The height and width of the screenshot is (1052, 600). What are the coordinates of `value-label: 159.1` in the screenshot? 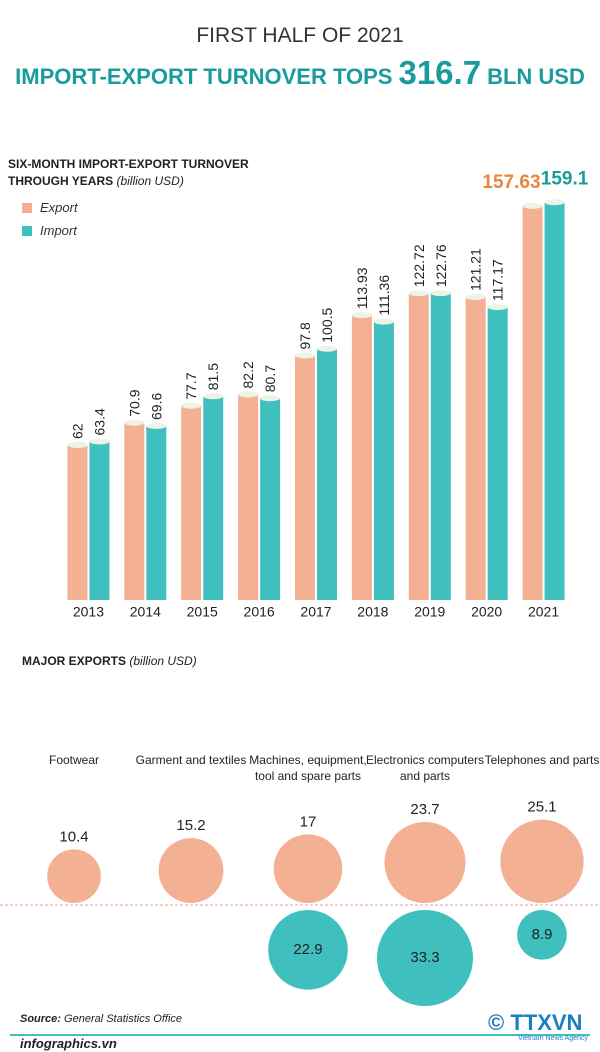 It's located at (565, 178).